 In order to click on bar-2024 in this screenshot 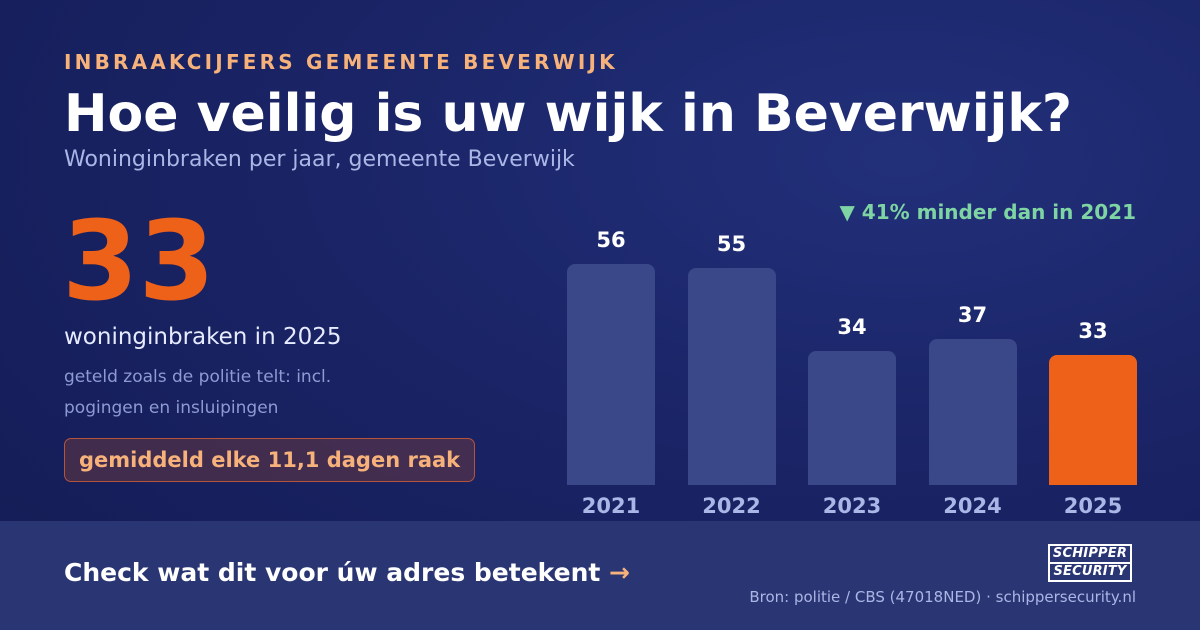, I will do `click(972, 411)`.